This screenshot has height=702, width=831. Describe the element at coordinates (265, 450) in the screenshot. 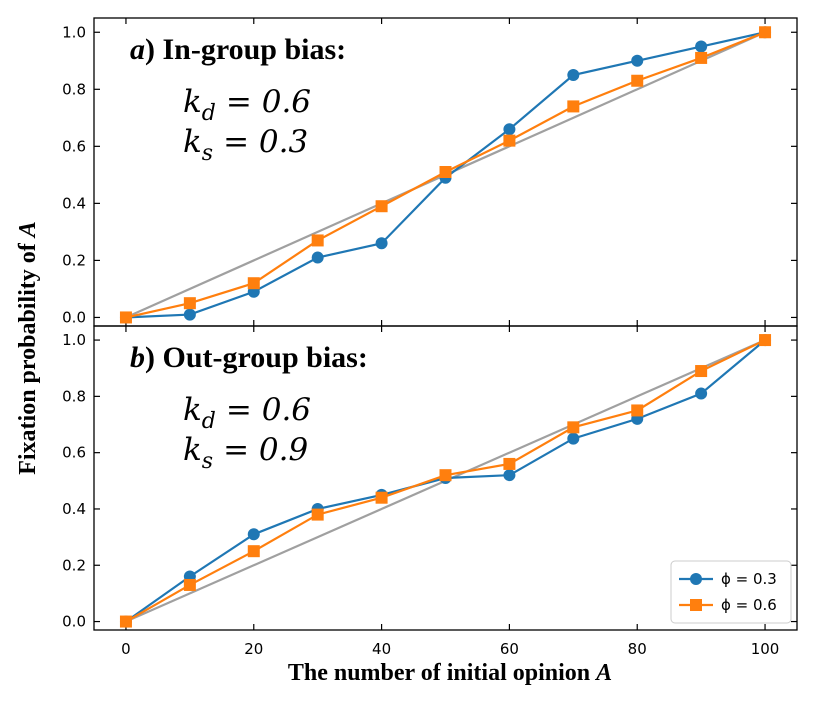

I see `param-value: = 0.9` at that location.